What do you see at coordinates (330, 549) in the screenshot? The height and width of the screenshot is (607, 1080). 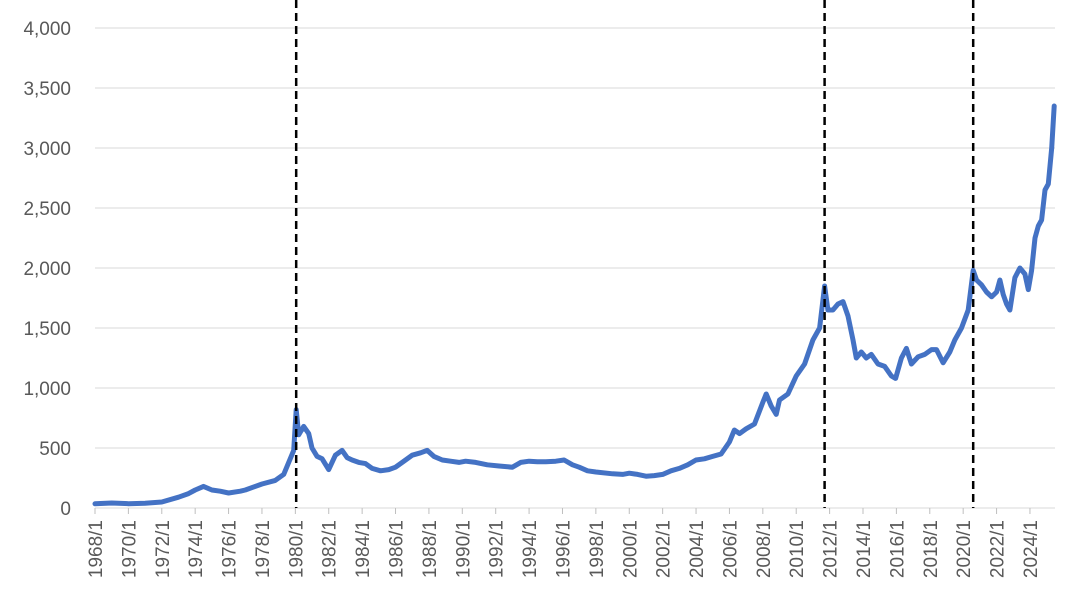 I see `x-tick-label: 1982/1` at bounding box center [330, 549].